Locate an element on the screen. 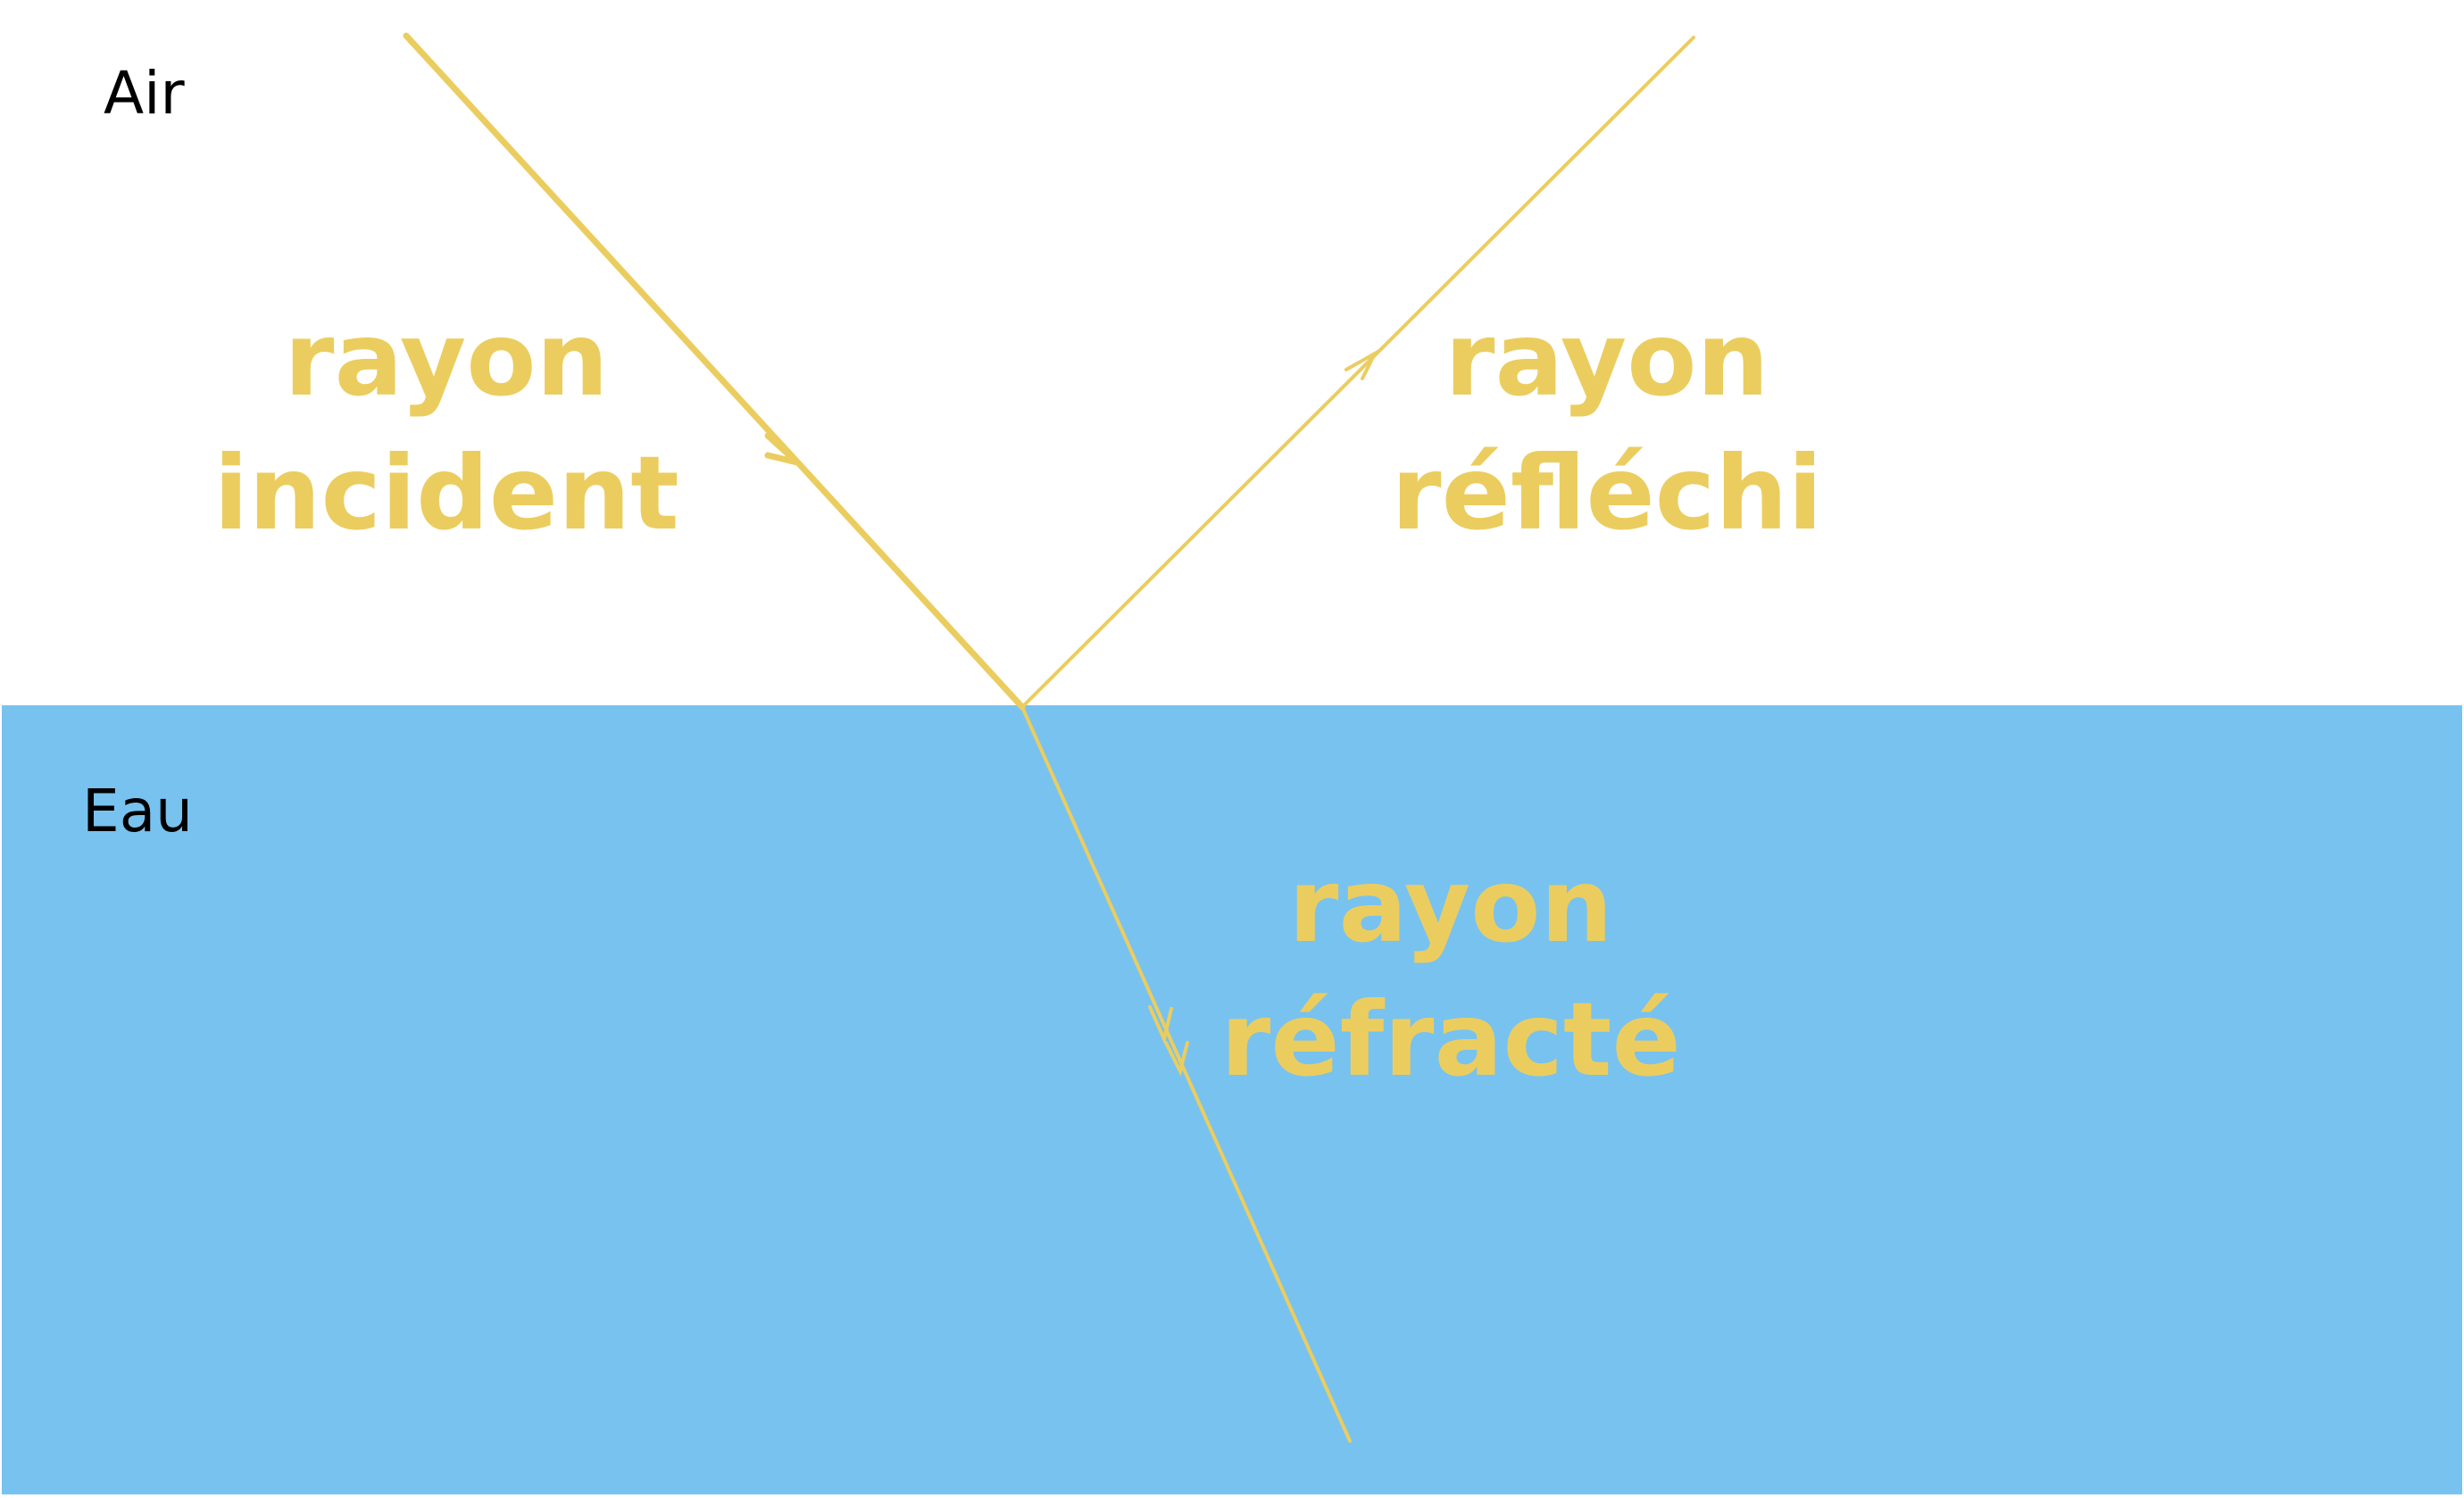 The image size is (2464, 1498). incident-label-line2: incident is located at coordinates (446, 494).